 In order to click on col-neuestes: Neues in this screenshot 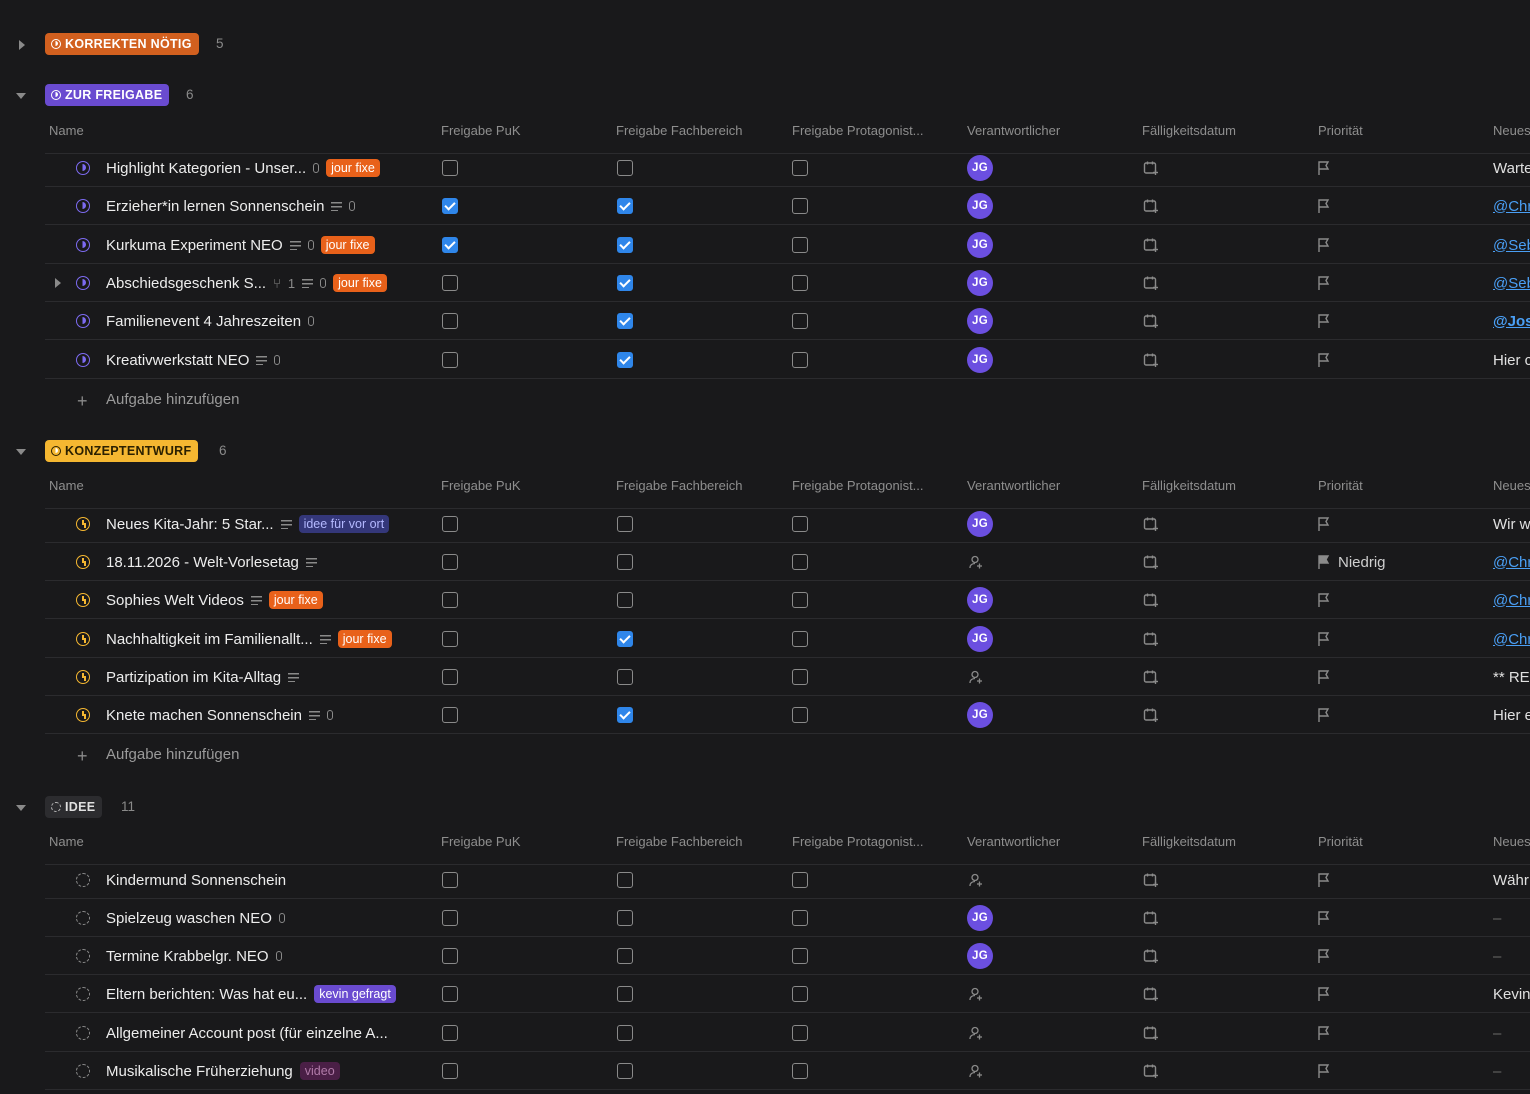, I will do `click(1511, 130)`.